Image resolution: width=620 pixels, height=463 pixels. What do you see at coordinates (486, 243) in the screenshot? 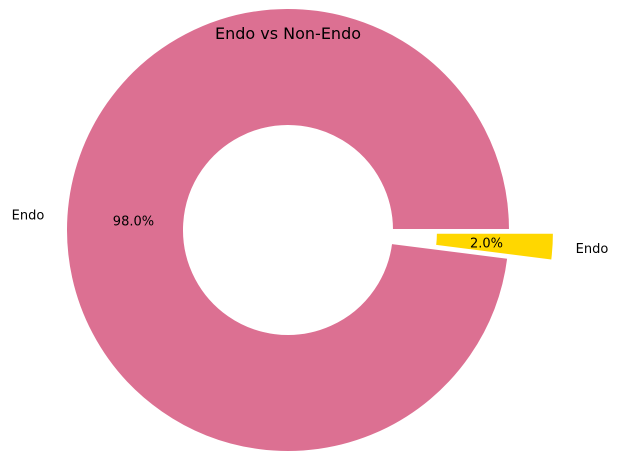
I see `slice-pct-label-1: 2.0%` at bounding box center [486, 243].